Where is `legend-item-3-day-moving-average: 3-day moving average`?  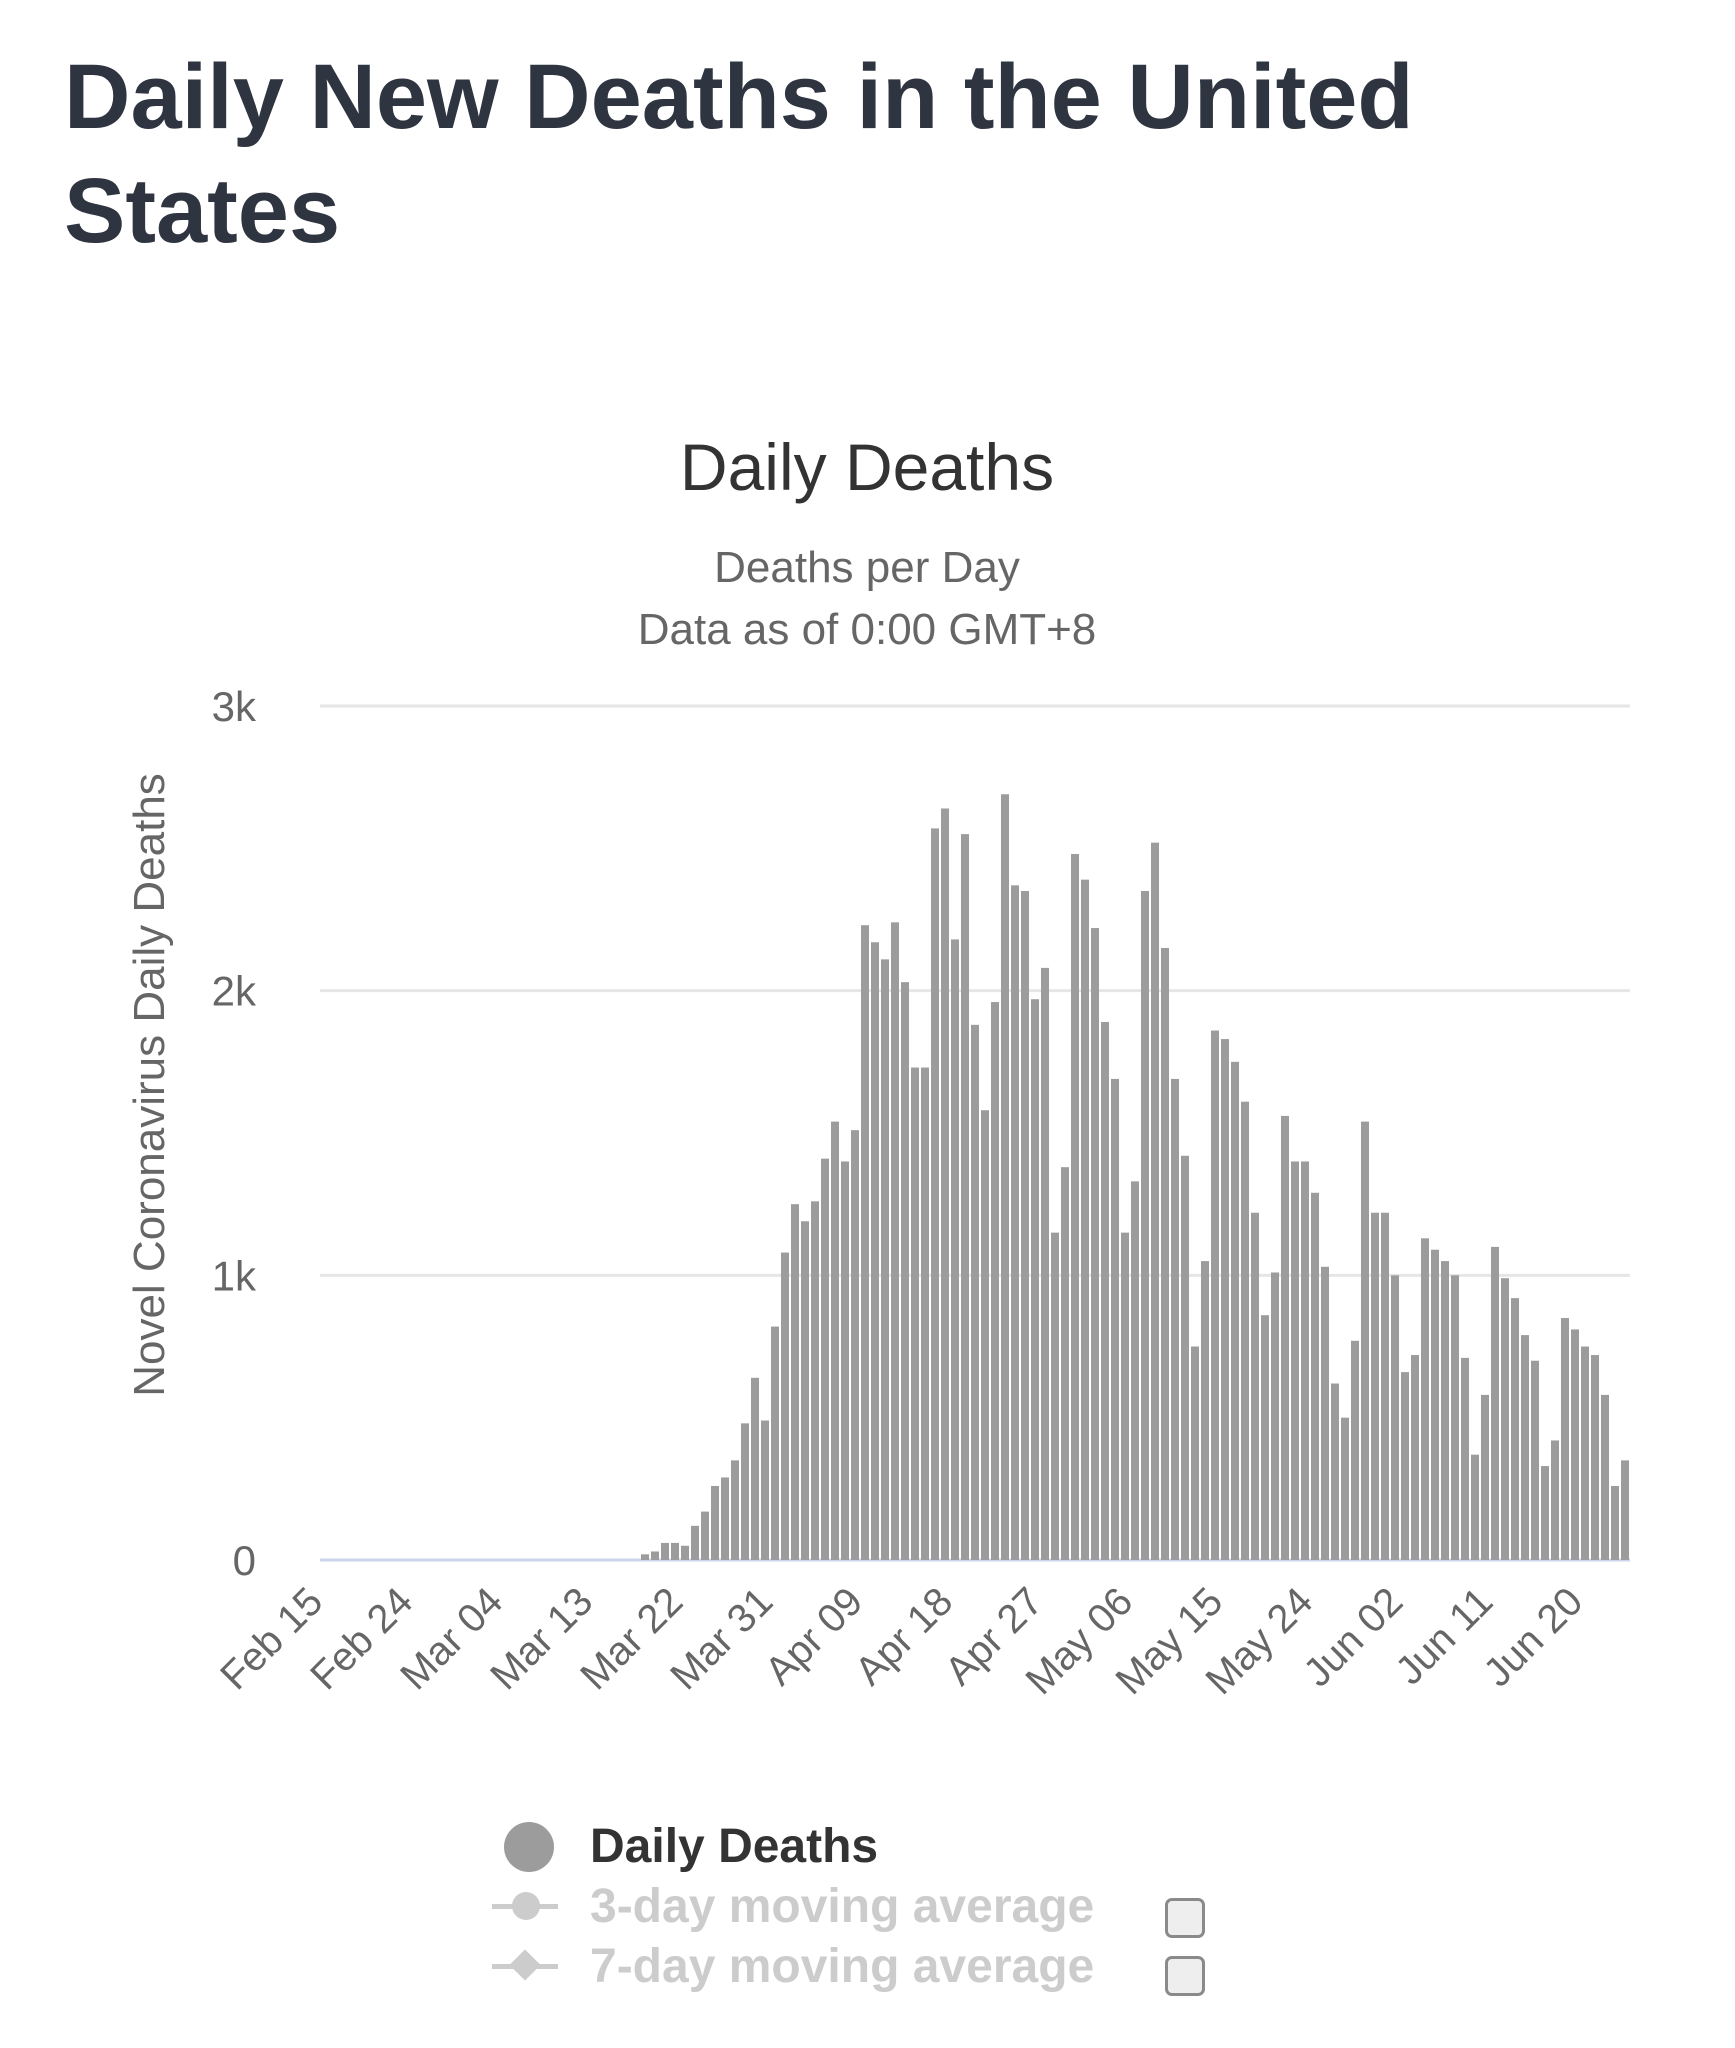
legend-item-3-day-moving-average: 3-day moving average is located at coordinates (792, 1906).